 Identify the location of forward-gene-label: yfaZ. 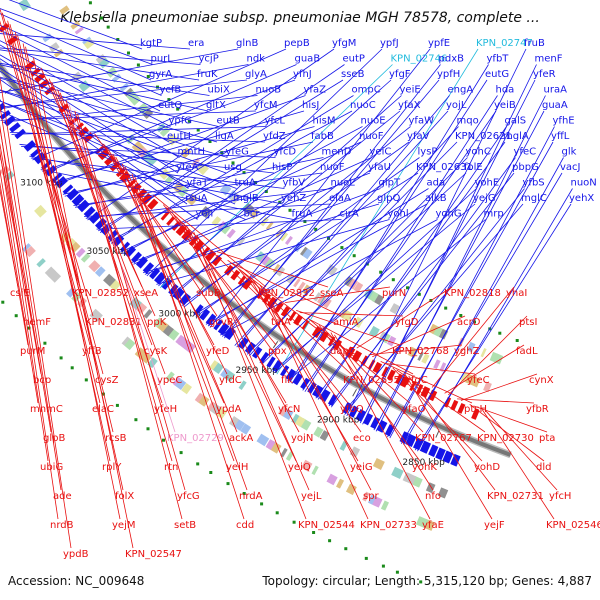
(315, 90).